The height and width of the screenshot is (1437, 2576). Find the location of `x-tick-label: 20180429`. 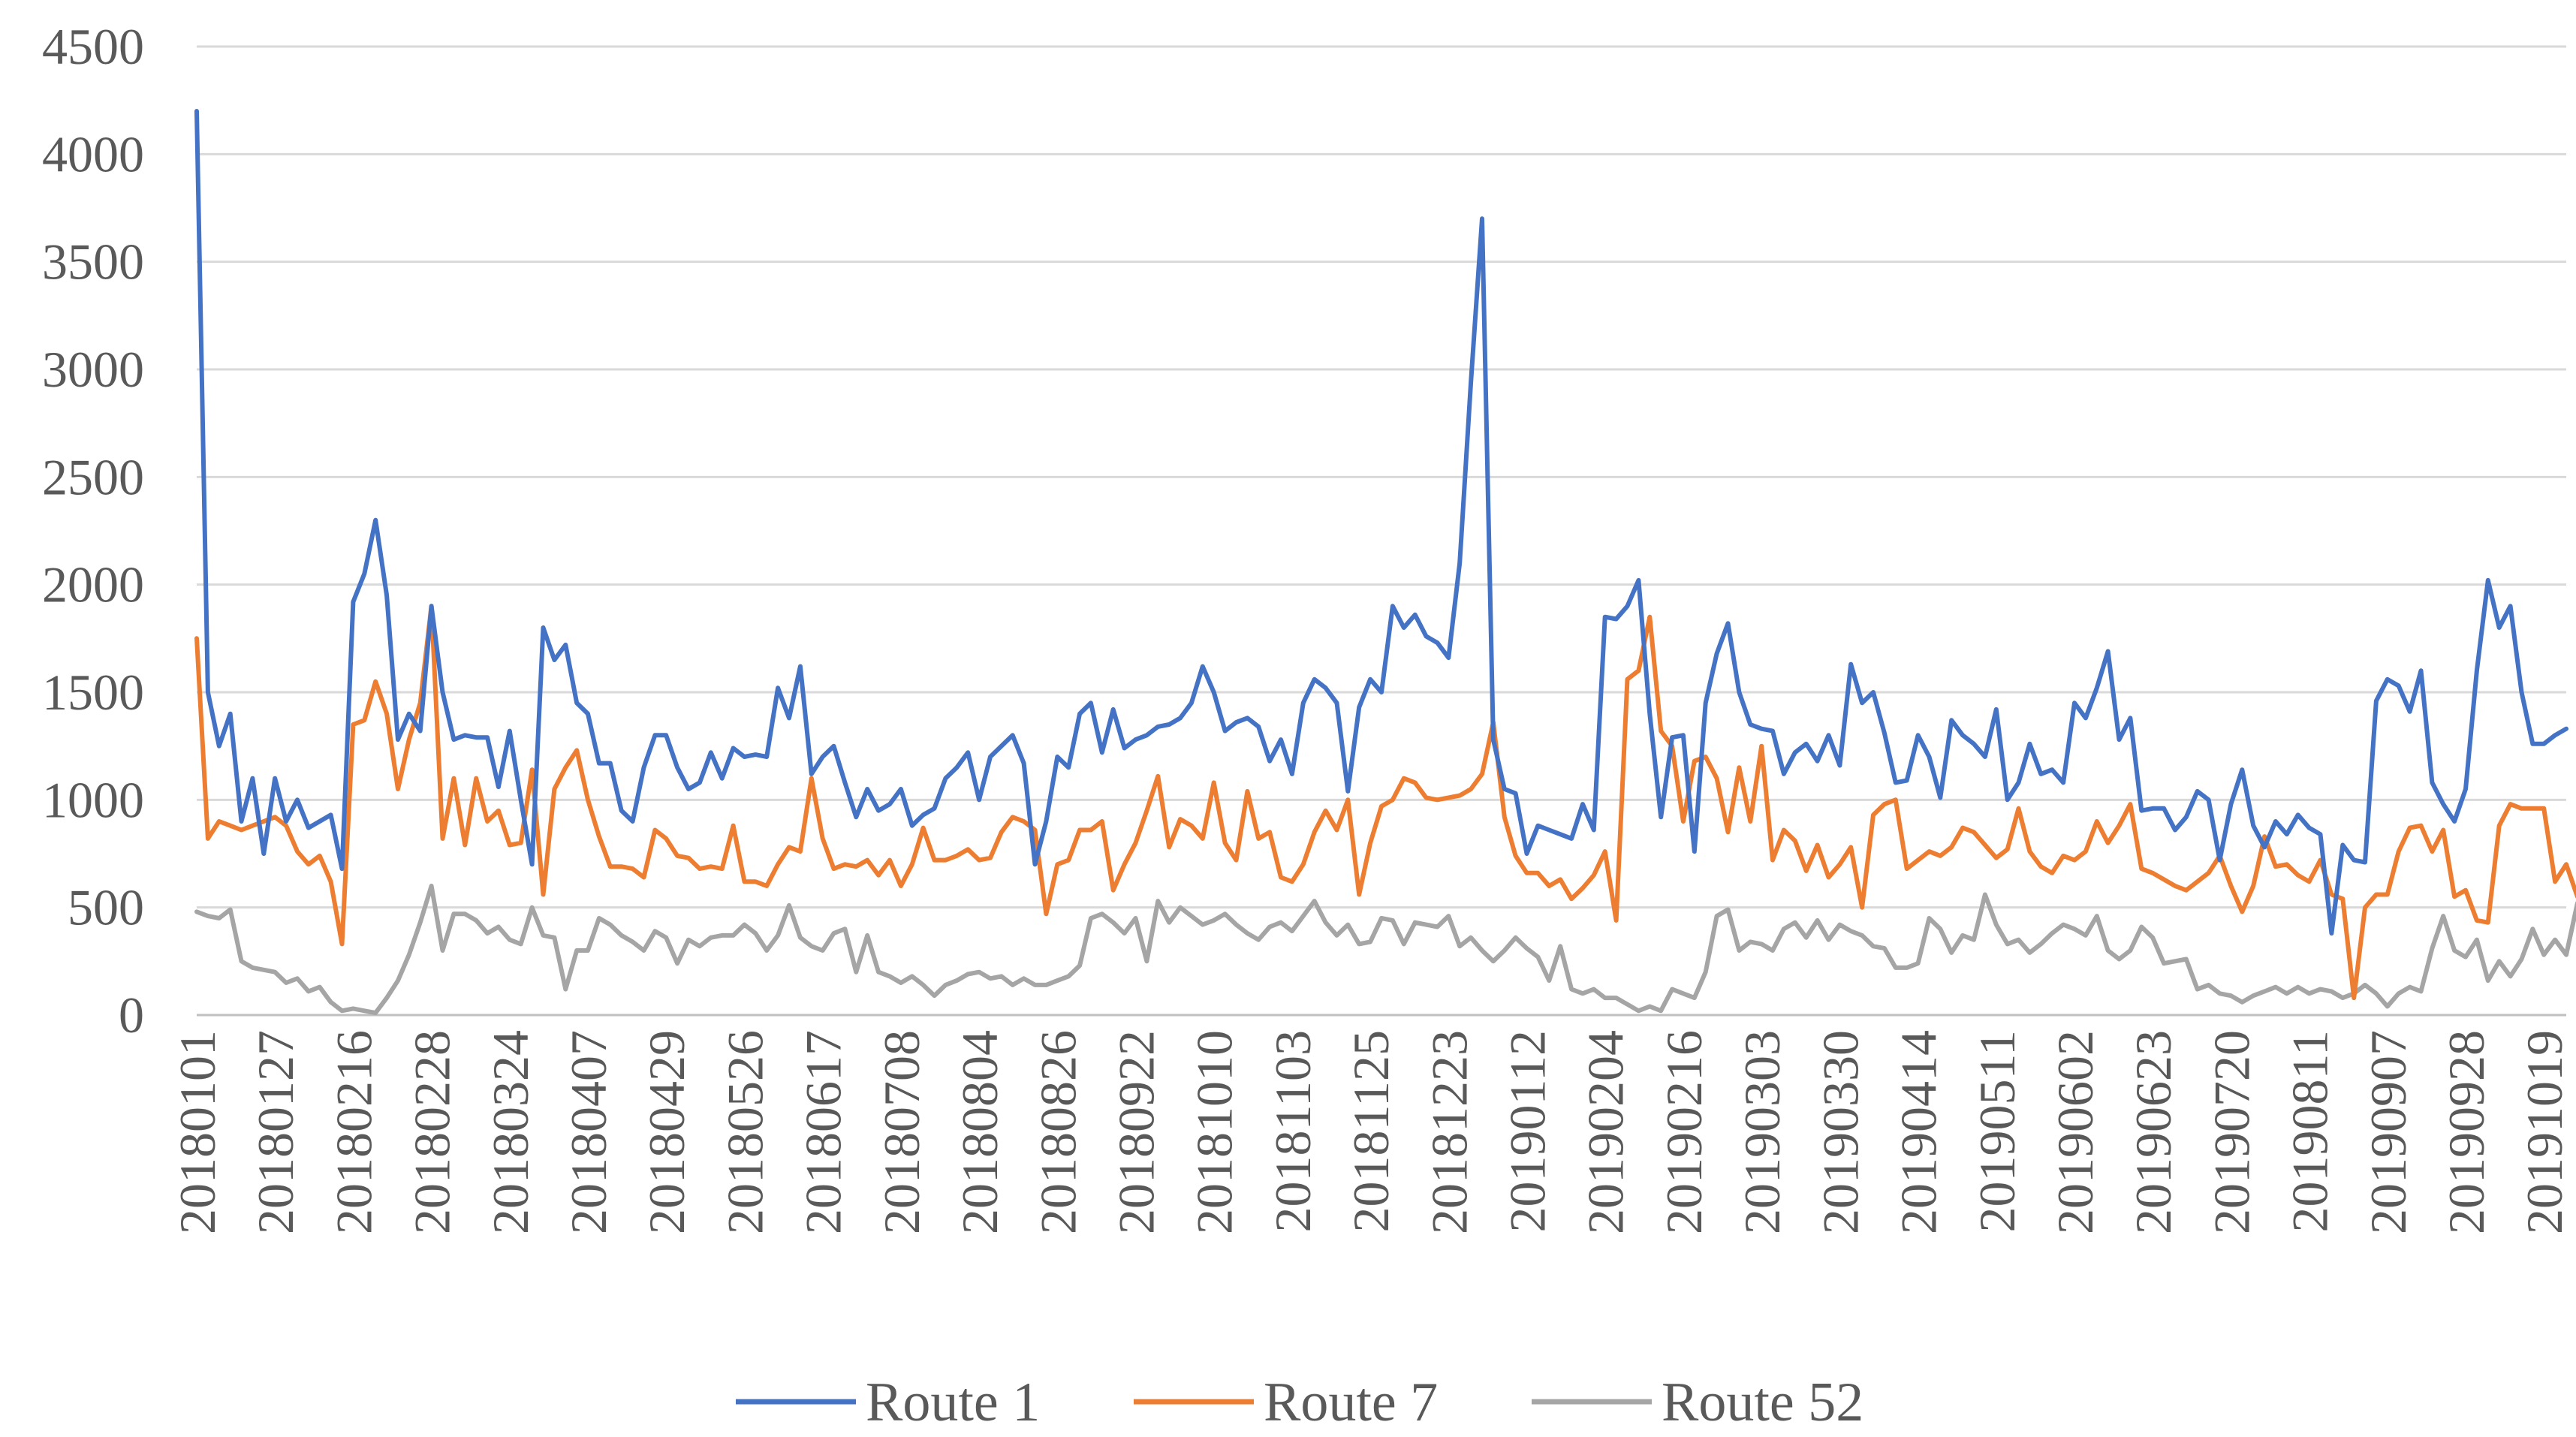

x-tick-label: 20180429 is located at coordinates (666, 1132).